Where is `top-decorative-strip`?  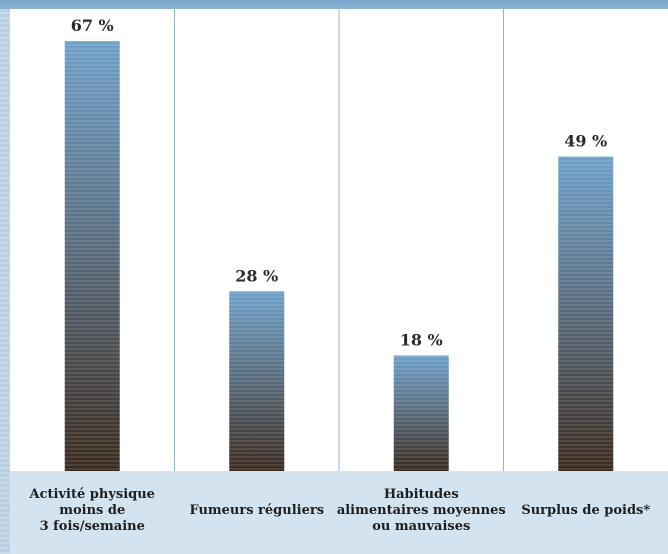 top-decorative-strip is located at coordinates (334, 4).